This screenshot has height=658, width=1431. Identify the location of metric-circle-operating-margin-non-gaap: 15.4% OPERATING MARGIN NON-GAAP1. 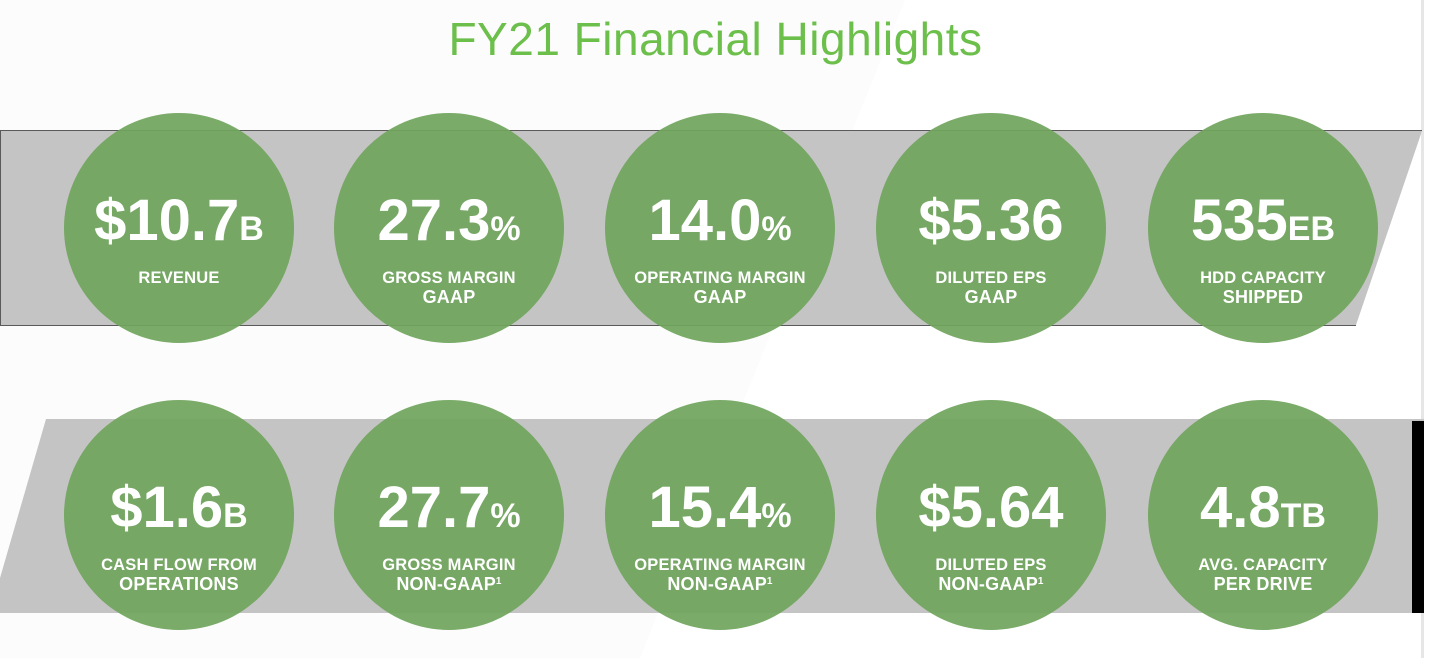
(720, 515).